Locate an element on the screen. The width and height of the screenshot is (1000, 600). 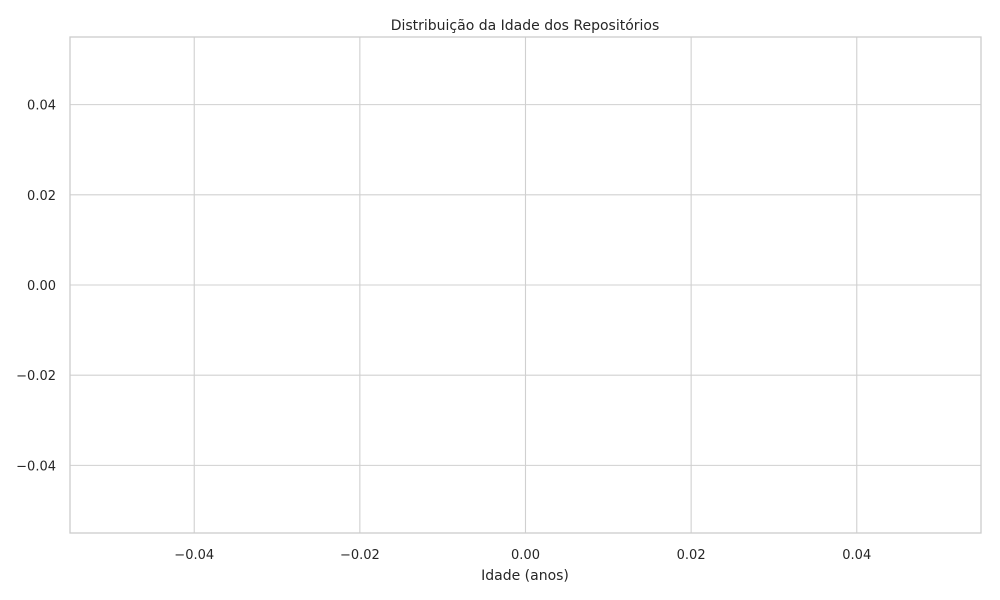
x-tick-label: 0.00 is located at coordinates (525, 555).